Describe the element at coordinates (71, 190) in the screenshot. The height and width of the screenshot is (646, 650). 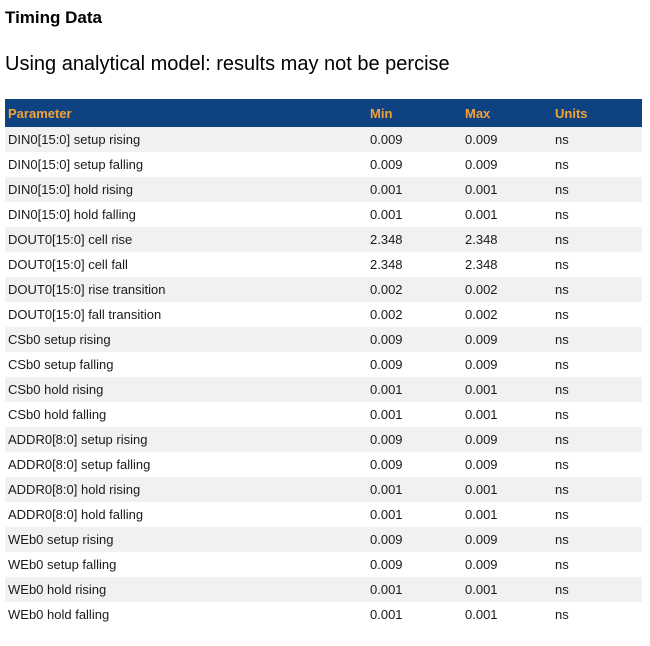
I see `cell-parameter: DIN0[15:0] hold rising` at that location.